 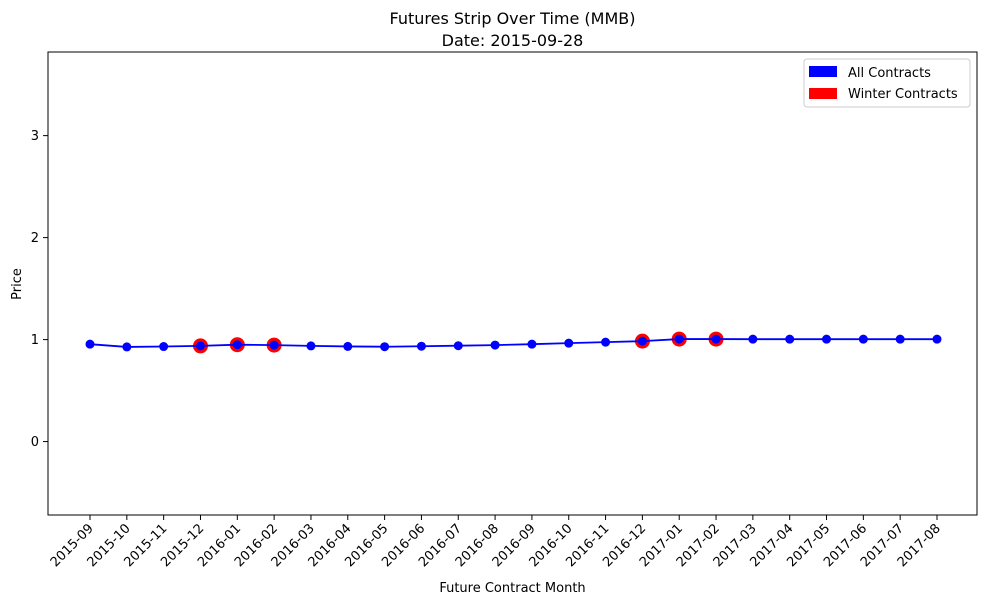 I want to click on y-axis-label: Price, so click(x=17, y=284).